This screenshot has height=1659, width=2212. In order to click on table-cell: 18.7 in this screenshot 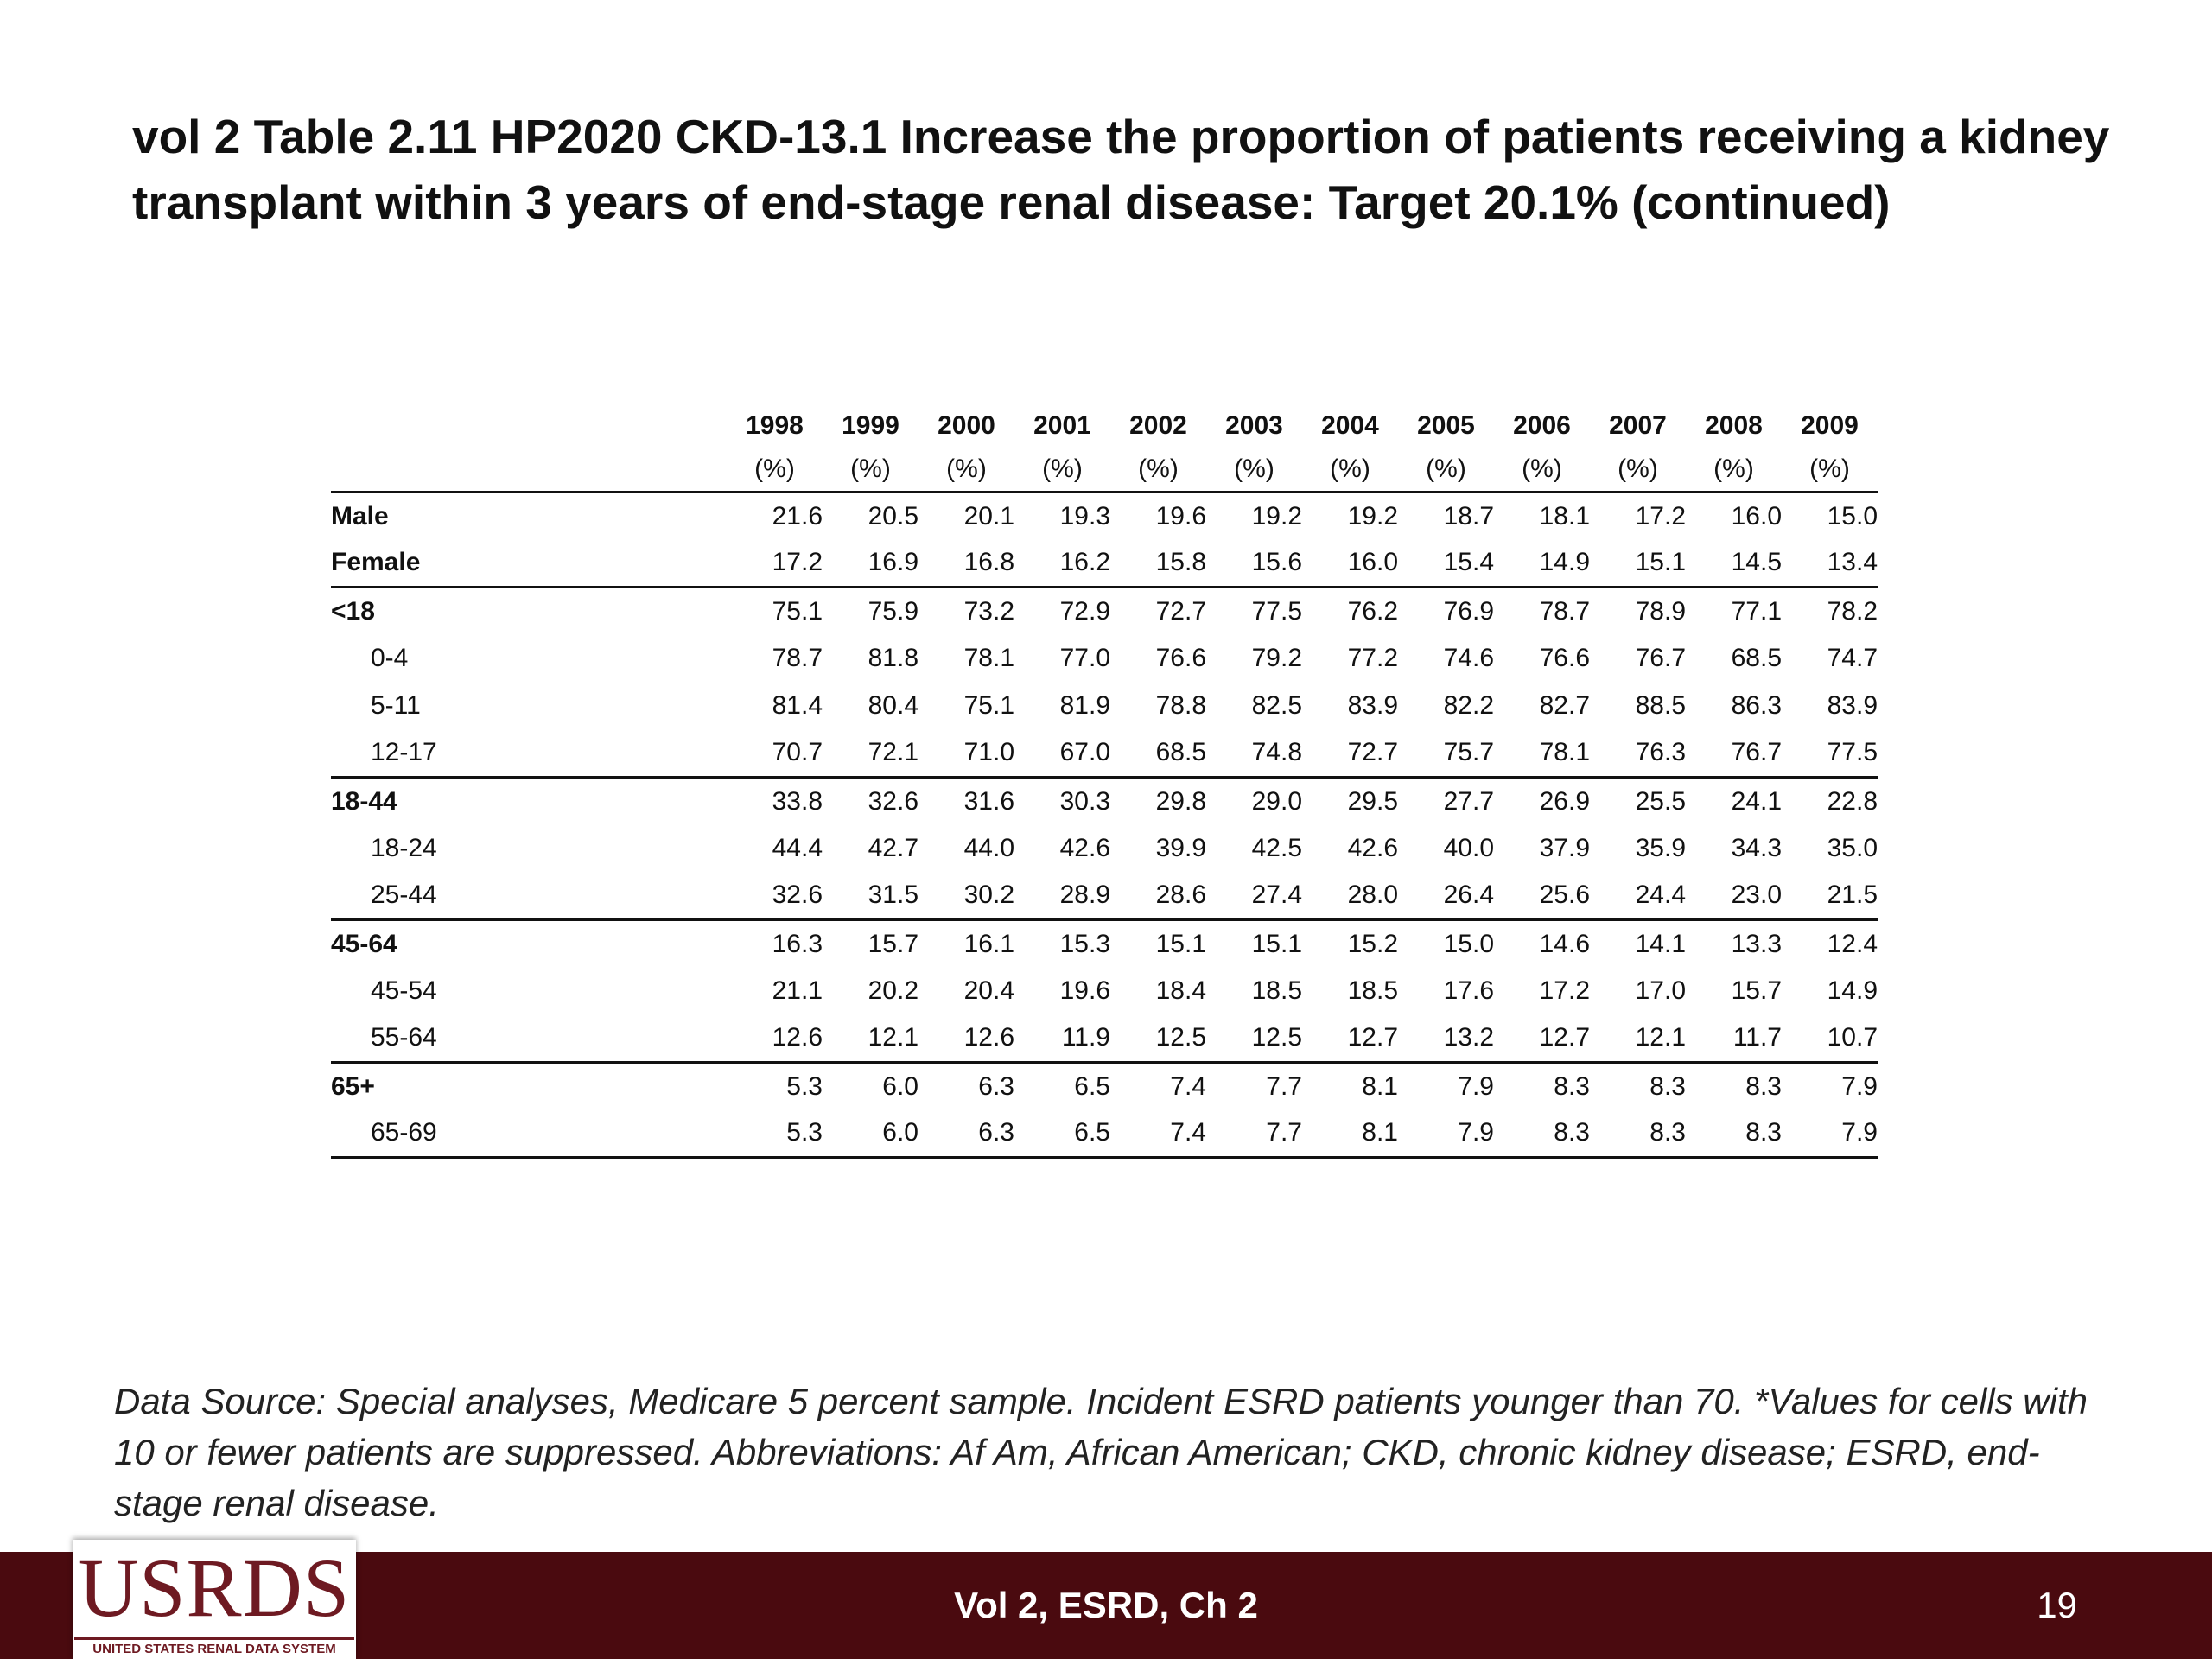, I will do `click(1468, 516)`.